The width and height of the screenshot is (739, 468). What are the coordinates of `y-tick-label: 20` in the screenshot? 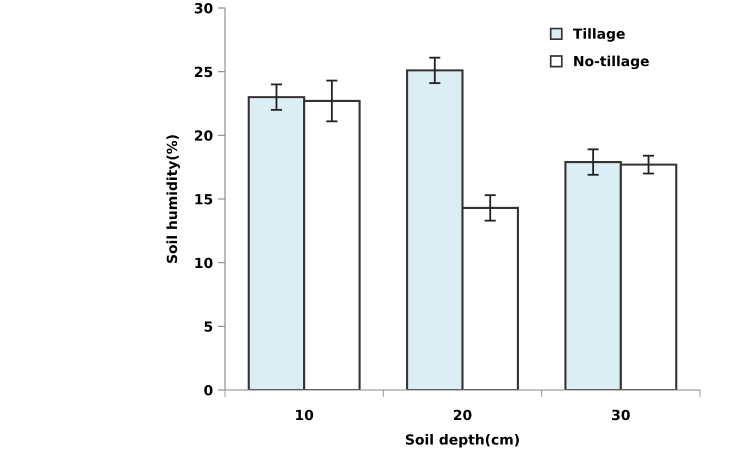 It's located at (203, 135).